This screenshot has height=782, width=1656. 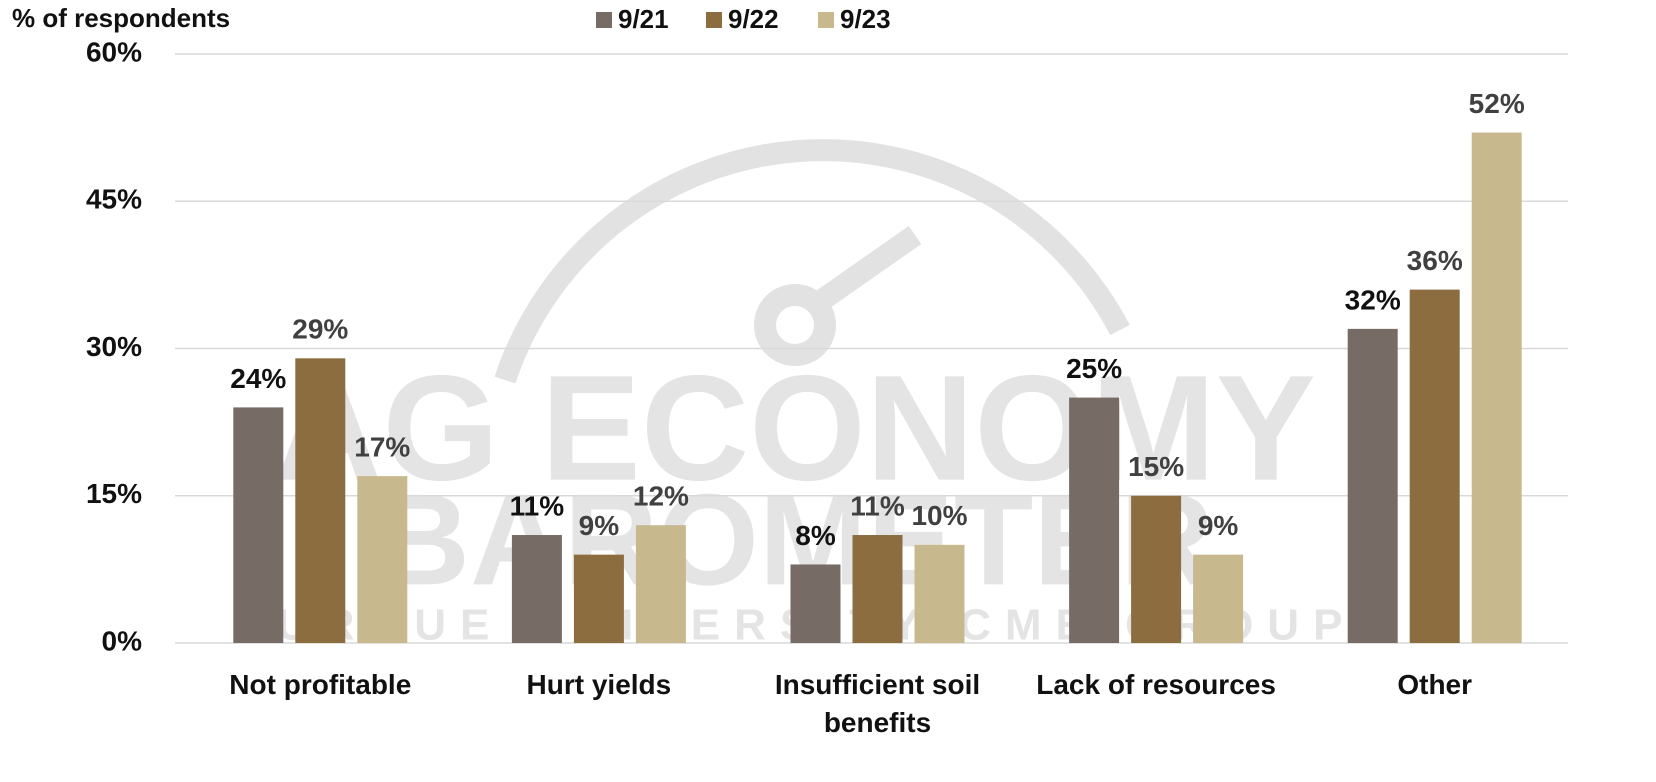 I want to click on data-label: 15%, so click(x=1156, y=466).